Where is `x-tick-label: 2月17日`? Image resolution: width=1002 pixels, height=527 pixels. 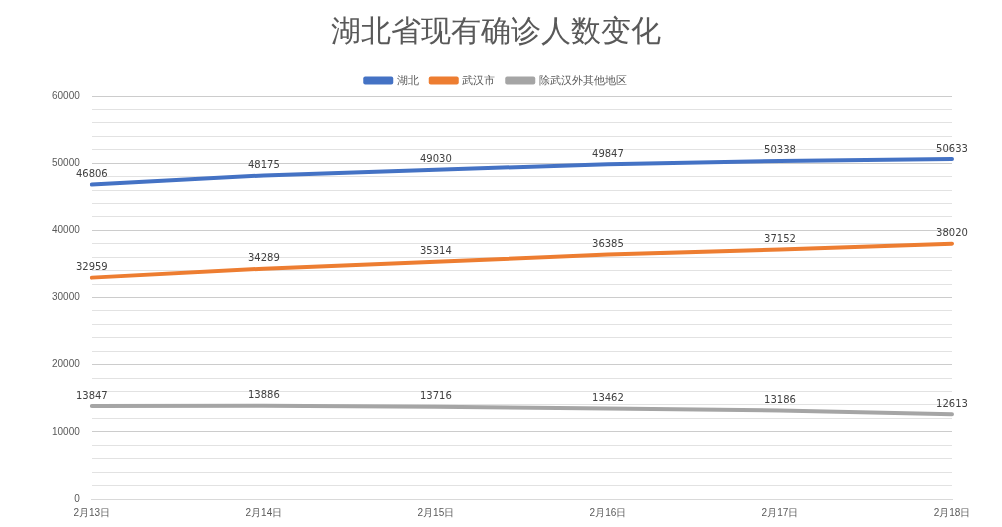 x-tick-label: 2月17日 is located at coordinates (780, 512).